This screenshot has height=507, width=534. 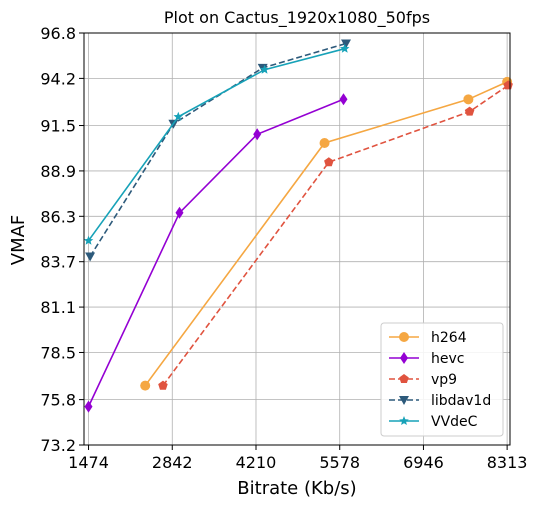 What do you see at coordinates (172, 462) in the screenshot?
I see `x-tick-label: 2842` at bounding box center [172, 462].